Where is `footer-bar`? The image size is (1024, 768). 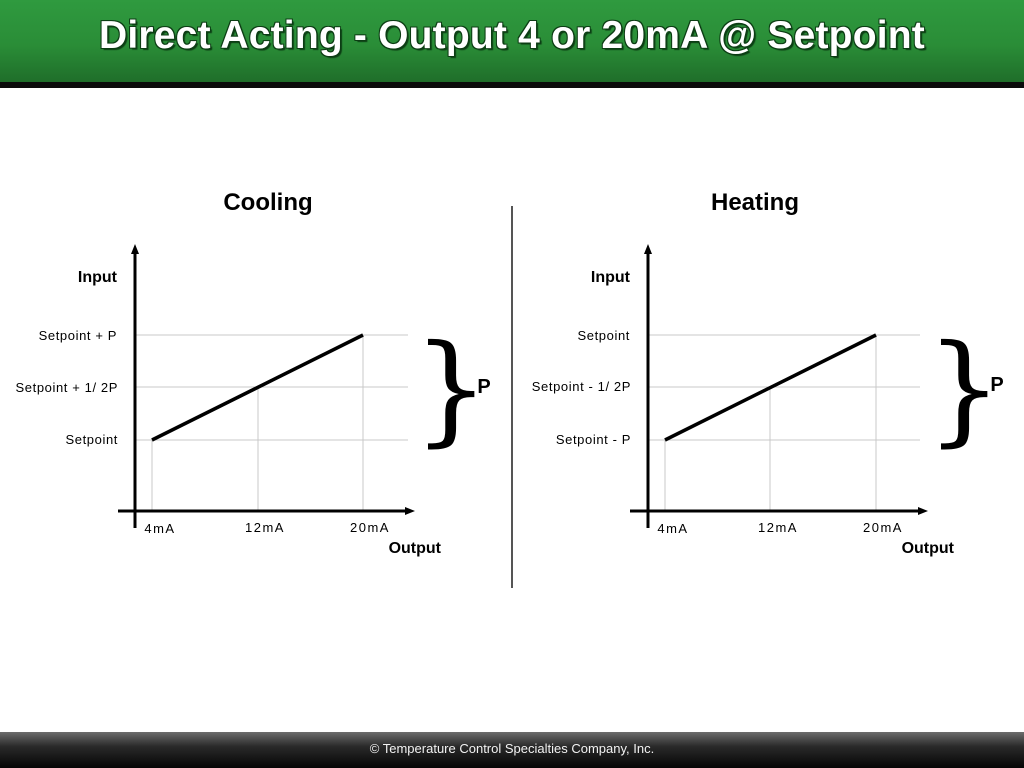
footer-bar is located at coordinates (512, 750).